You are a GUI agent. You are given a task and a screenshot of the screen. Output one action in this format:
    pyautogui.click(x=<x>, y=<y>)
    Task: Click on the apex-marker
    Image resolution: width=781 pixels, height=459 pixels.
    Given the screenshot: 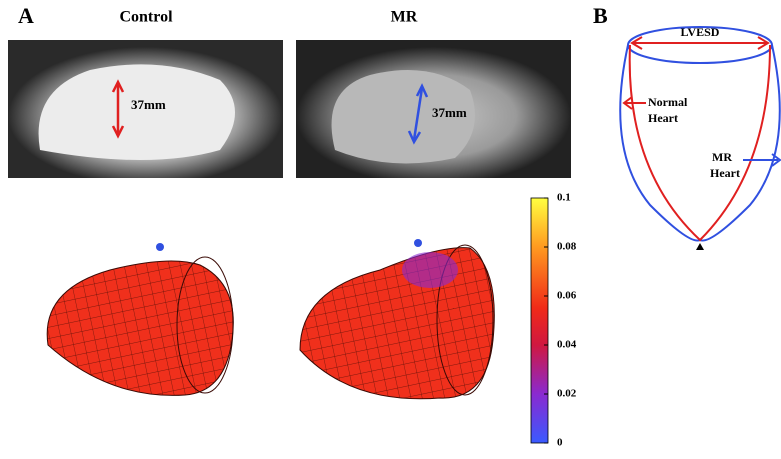 What is the action you would take?
    pyautogui.click(x=700, y=246)
    